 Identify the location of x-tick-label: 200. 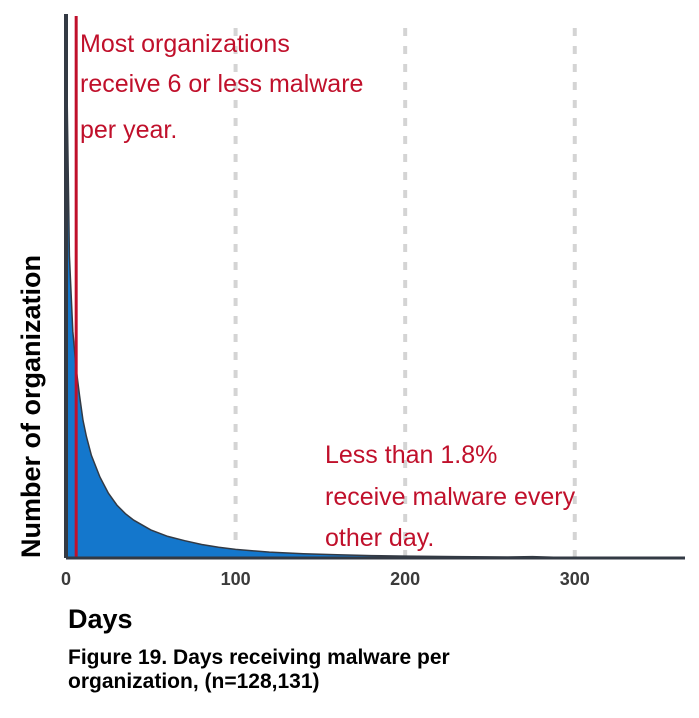
(405, 579).